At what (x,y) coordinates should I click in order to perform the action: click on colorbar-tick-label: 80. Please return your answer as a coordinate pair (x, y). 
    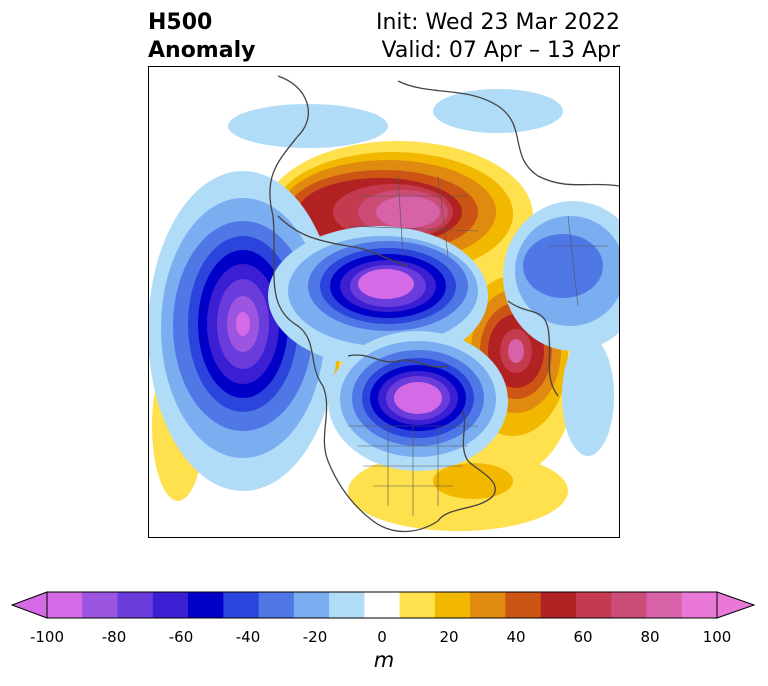
    Looking at the image, I should click on (650, 637).